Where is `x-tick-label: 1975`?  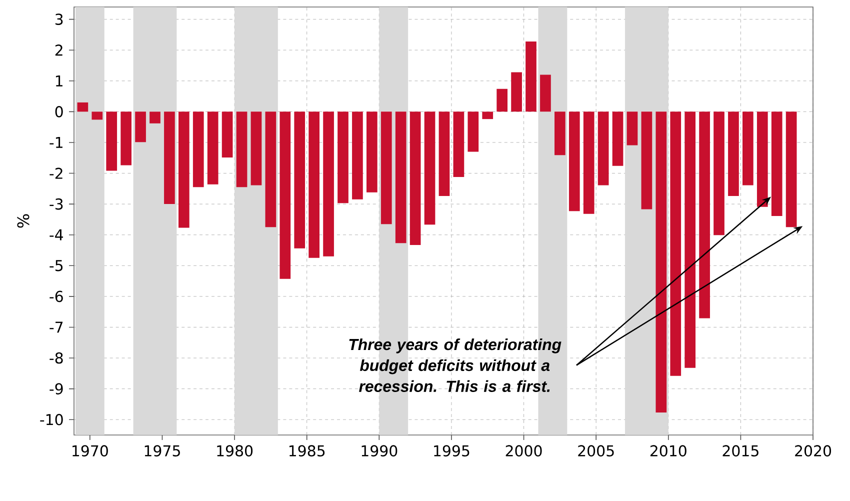 x-tick-label: 1975 is located at coordinates (162, 450).